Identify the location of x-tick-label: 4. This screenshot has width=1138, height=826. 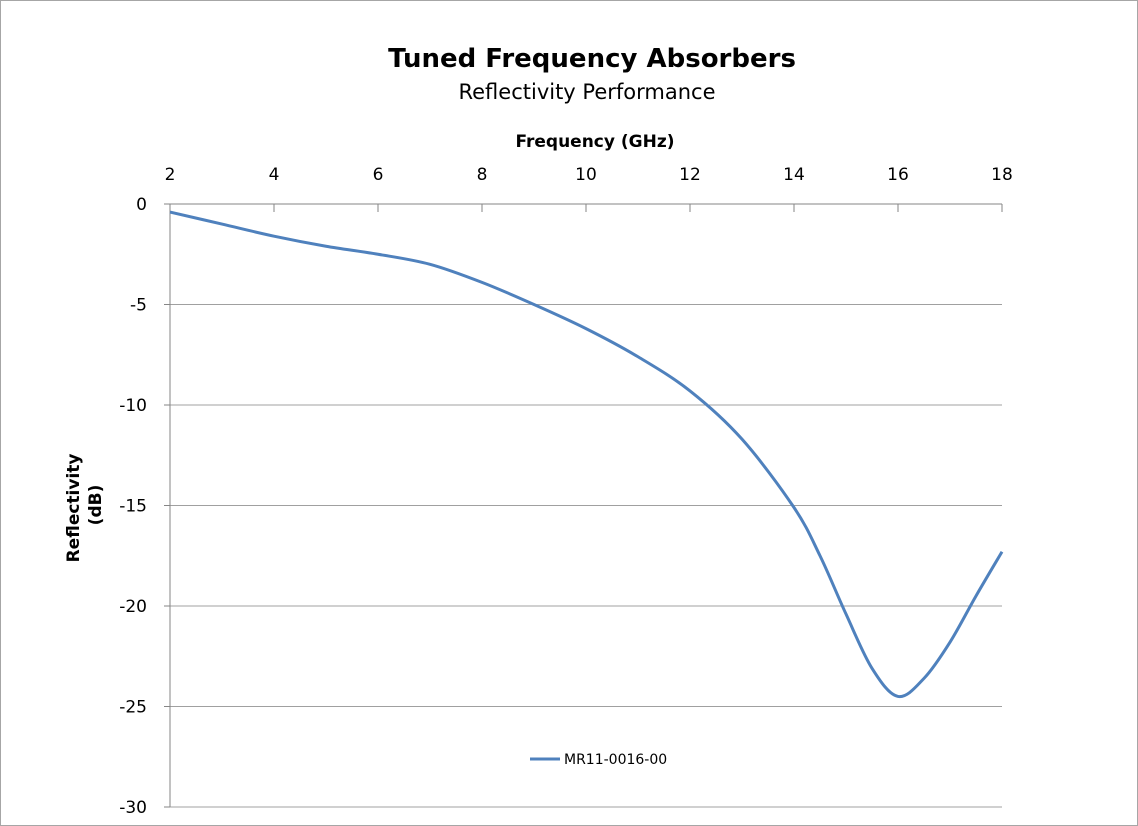
(274, 175).